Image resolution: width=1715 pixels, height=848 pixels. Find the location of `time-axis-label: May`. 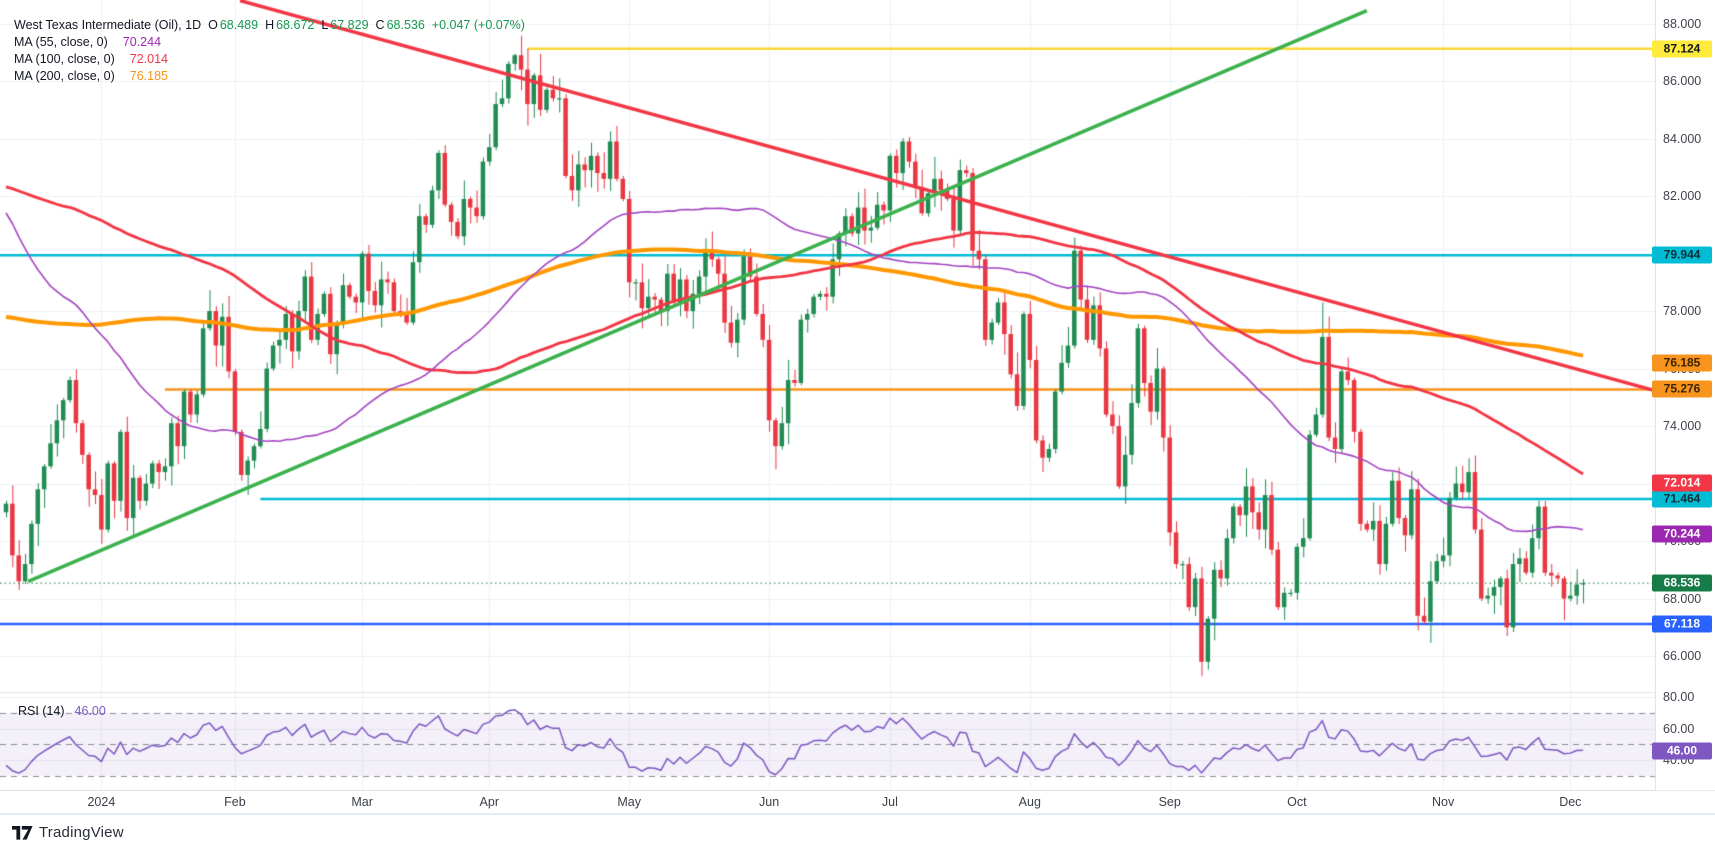

time-axis-label: May is located at coordinates (629, 802).